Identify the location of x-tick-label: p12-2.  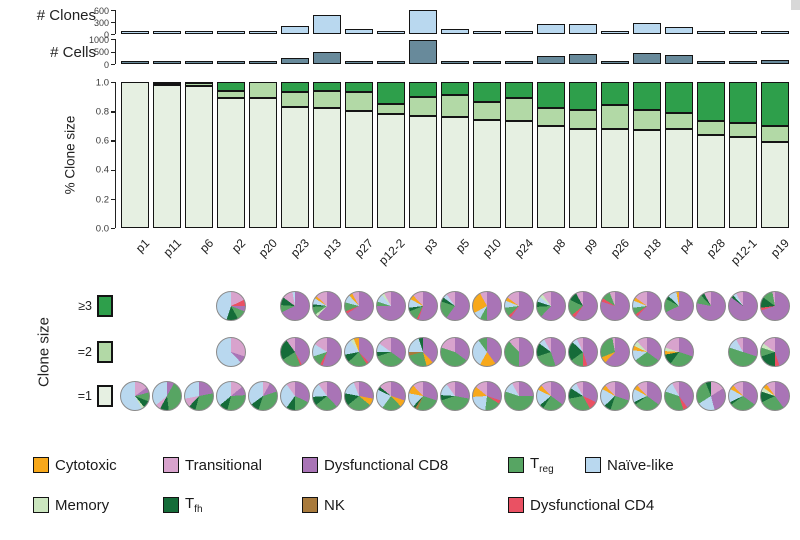
(392, 252).